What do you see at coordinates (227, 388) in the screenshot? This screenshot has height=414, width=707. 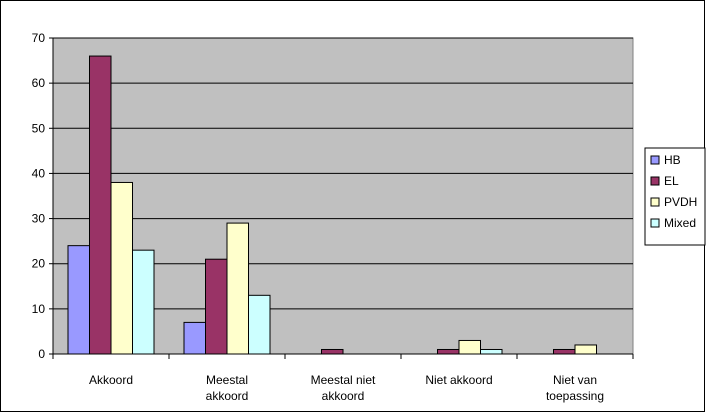 I see `x-category-label: Meestal akkoord` at bounding box center [227, 388].